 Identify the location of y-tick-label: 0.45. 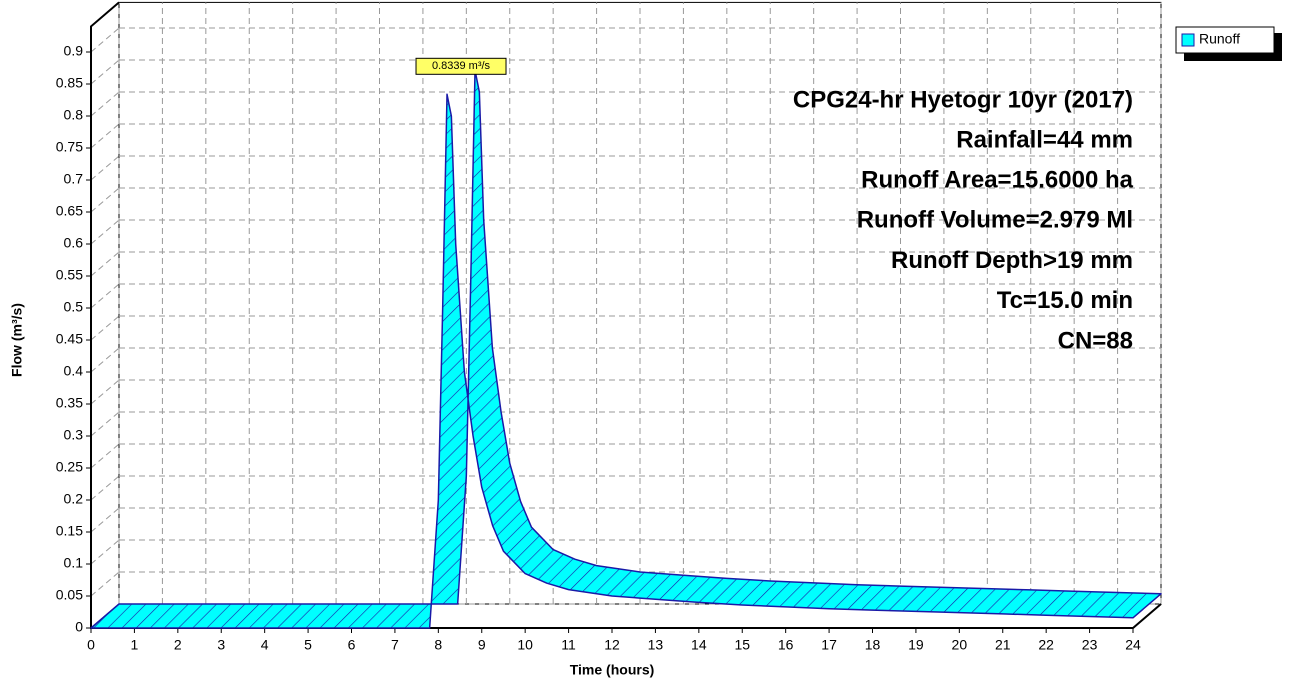
(69, 339).